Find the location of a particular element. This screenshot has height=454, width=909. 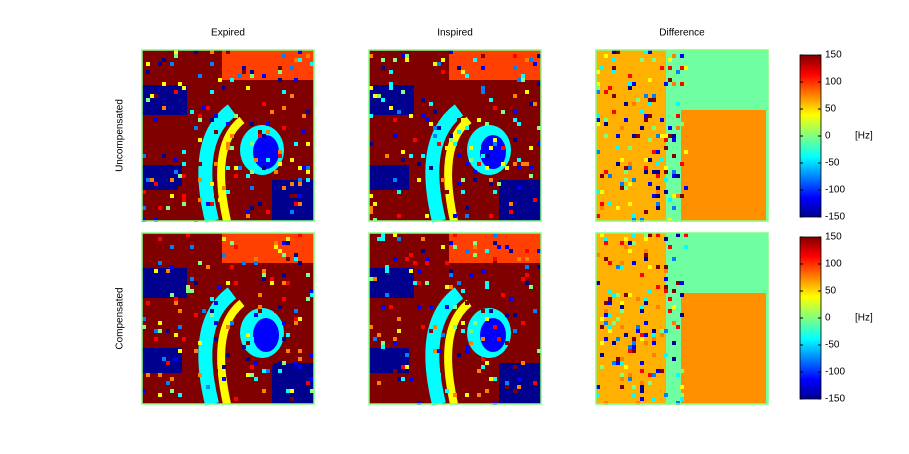

panel-border is located at coordinates (682, 318).